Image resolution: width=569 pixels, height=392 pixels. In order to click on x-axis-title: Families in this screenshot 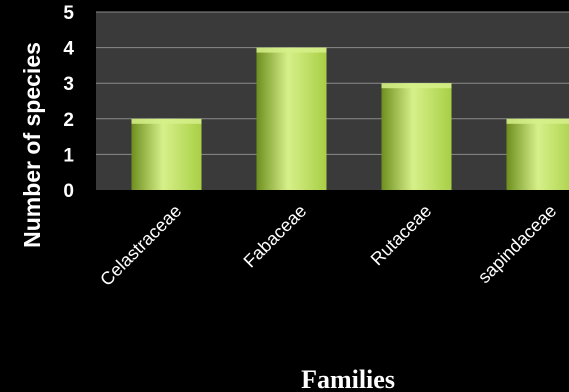, I will do `click(348, 378)`.